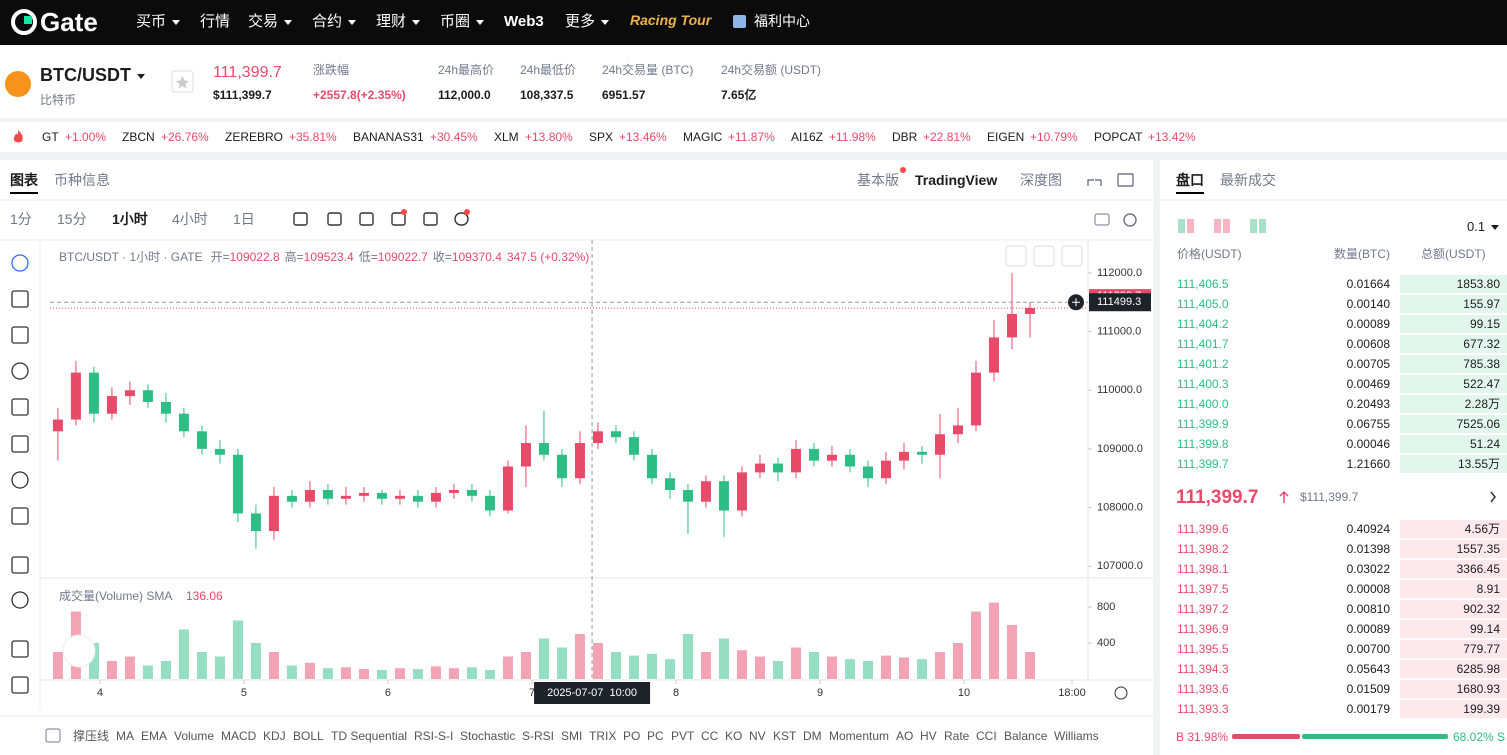 The height and width of the screenshot is (755, 1507). I want to click on hot-symbol: GT, so click(50, 137).